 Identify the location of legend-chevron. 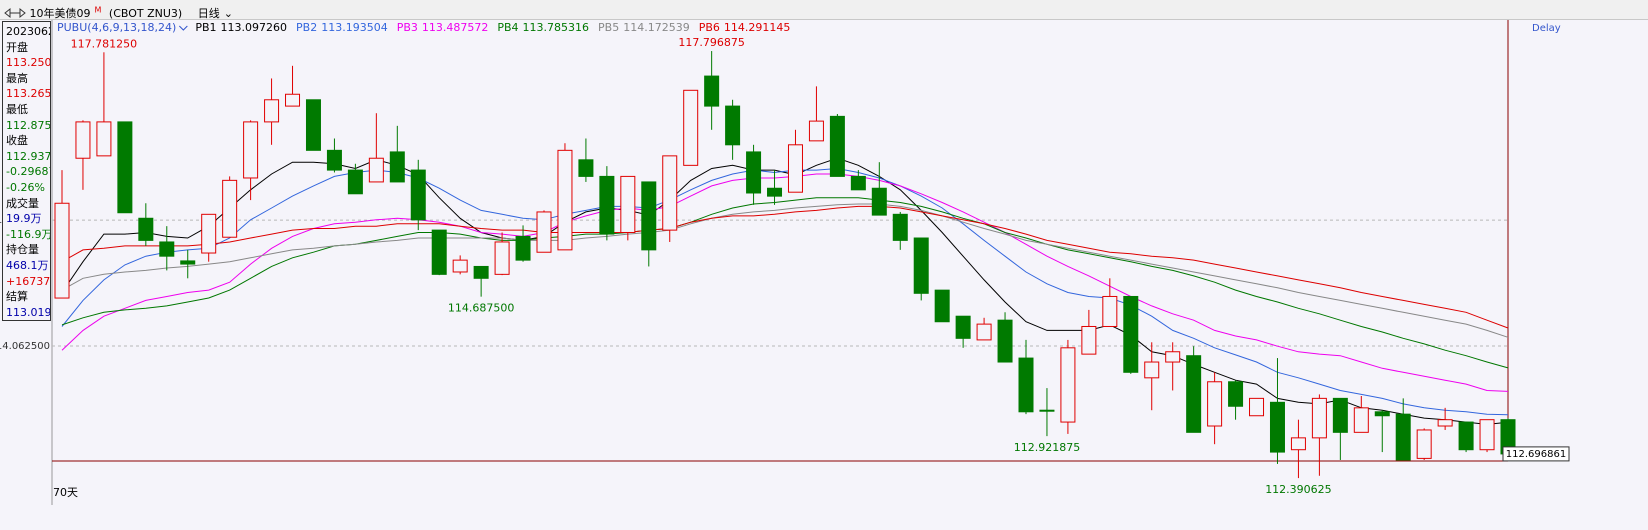
(183, 28).